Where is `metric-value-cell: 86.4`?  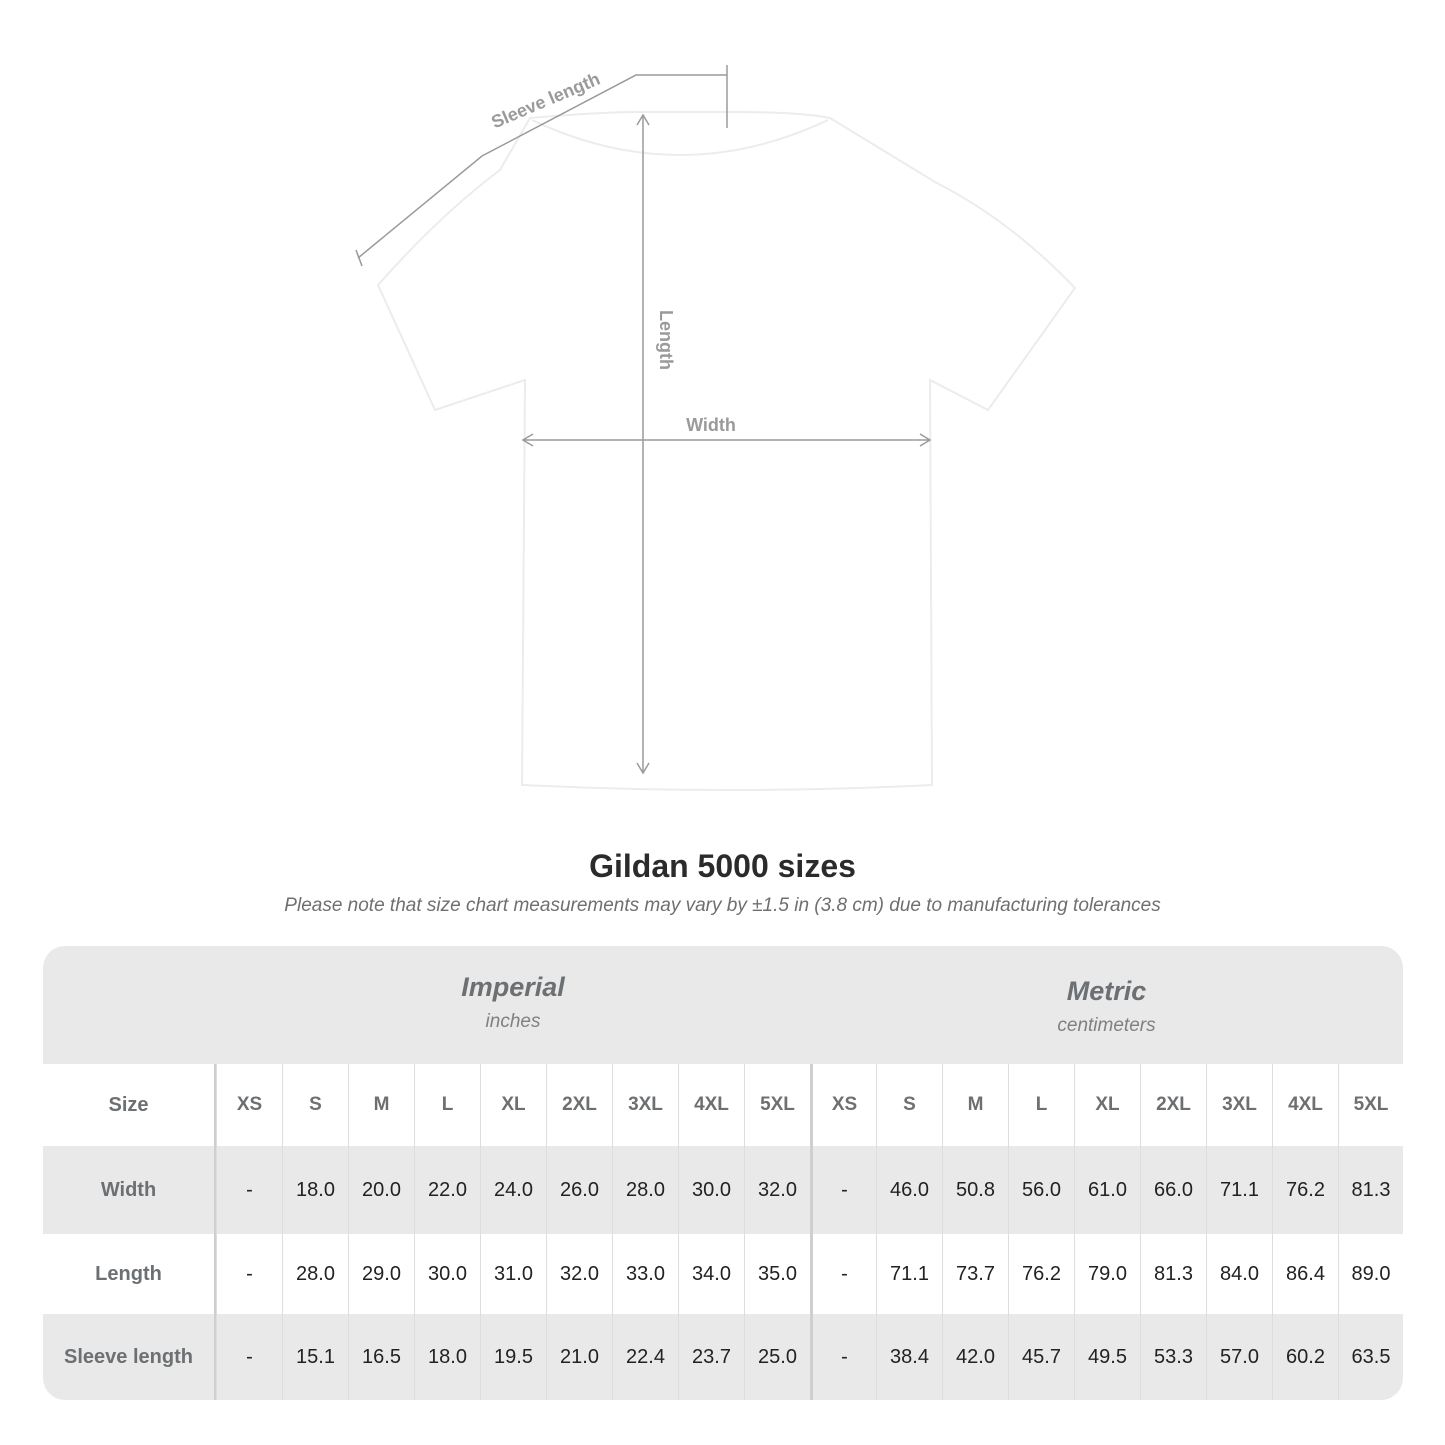 metric-value-cell: 86.4 is located at coordinates (1305, 1274).